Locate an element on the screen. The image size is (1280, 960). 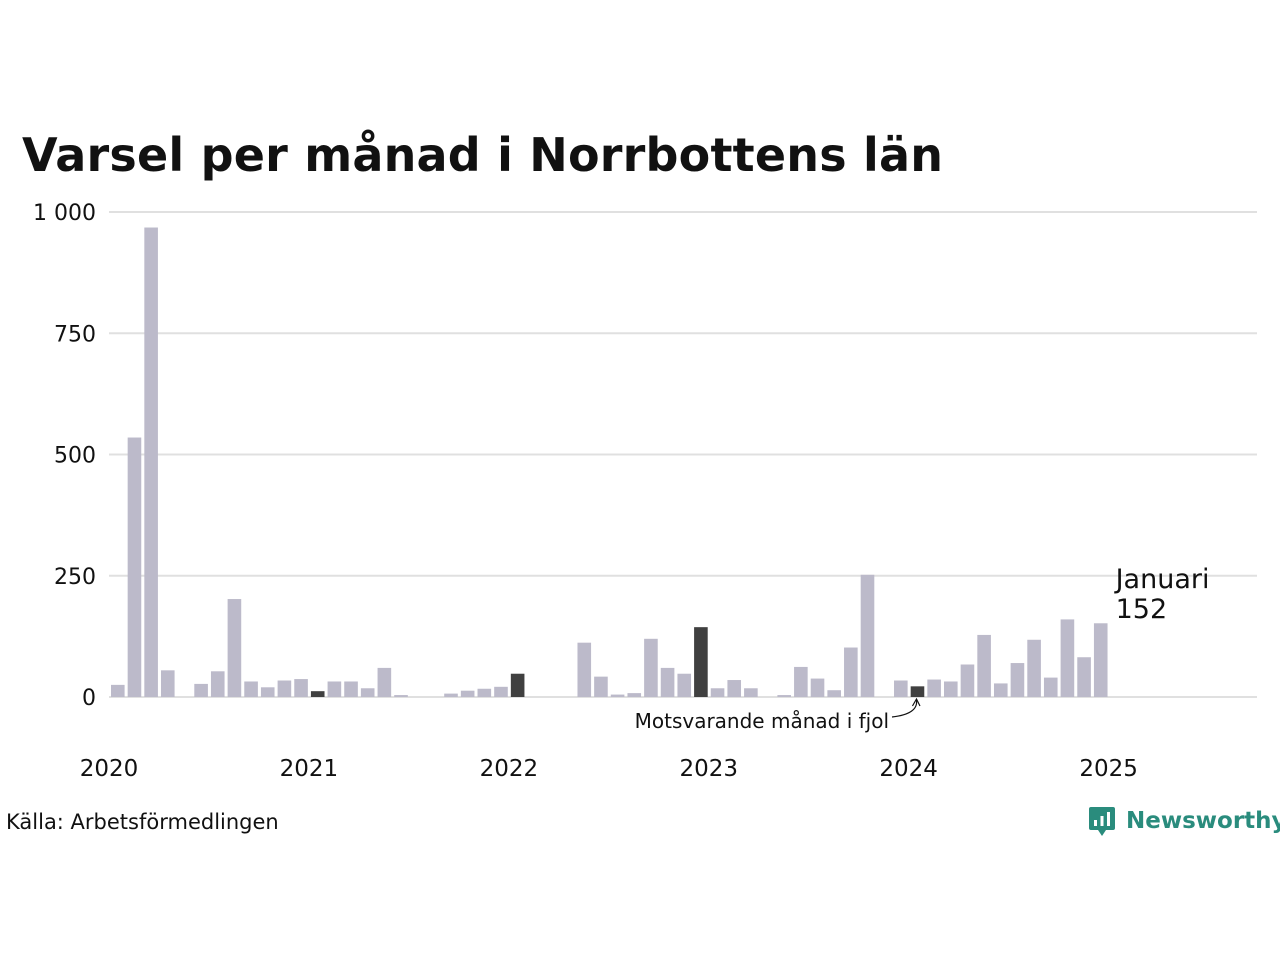
y-axis-ticks: 0 250 500 750 1 000 is located at coordinates (64, 456).